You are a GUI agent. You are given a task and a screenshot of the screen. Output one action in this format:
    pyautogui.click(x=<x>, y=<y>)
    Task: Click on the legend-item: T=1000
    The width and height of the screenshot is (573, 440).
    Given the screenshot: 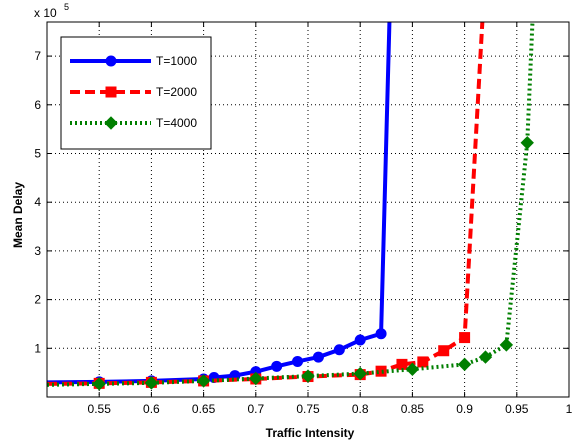 What is the action you would take?
    pyautogui.click(x=133, y=61)
    